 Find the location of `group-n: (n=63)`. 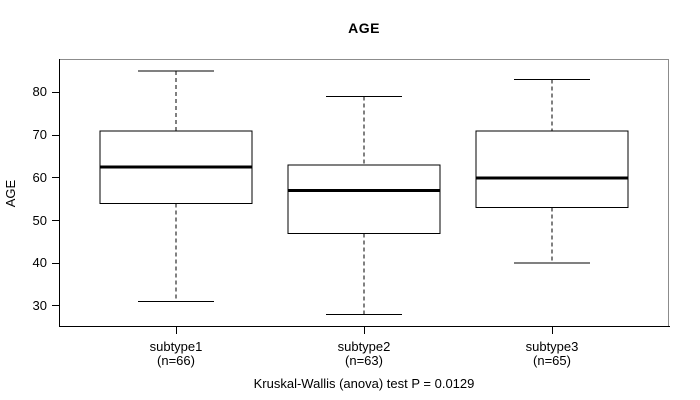

group-n: (n=63) is located at coordinates (364, 360).